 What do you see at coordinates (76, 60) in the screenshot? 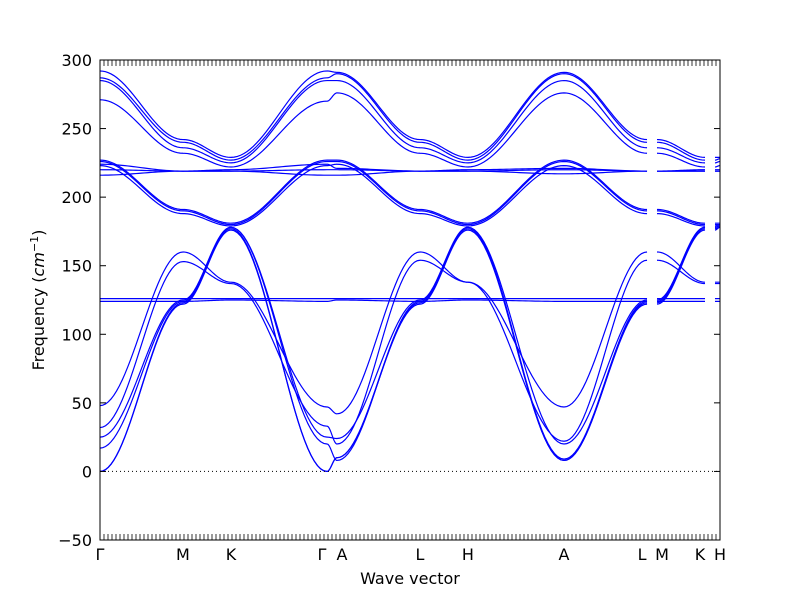
I see `y-tick-label: 300` at bounding box center [76, 60].